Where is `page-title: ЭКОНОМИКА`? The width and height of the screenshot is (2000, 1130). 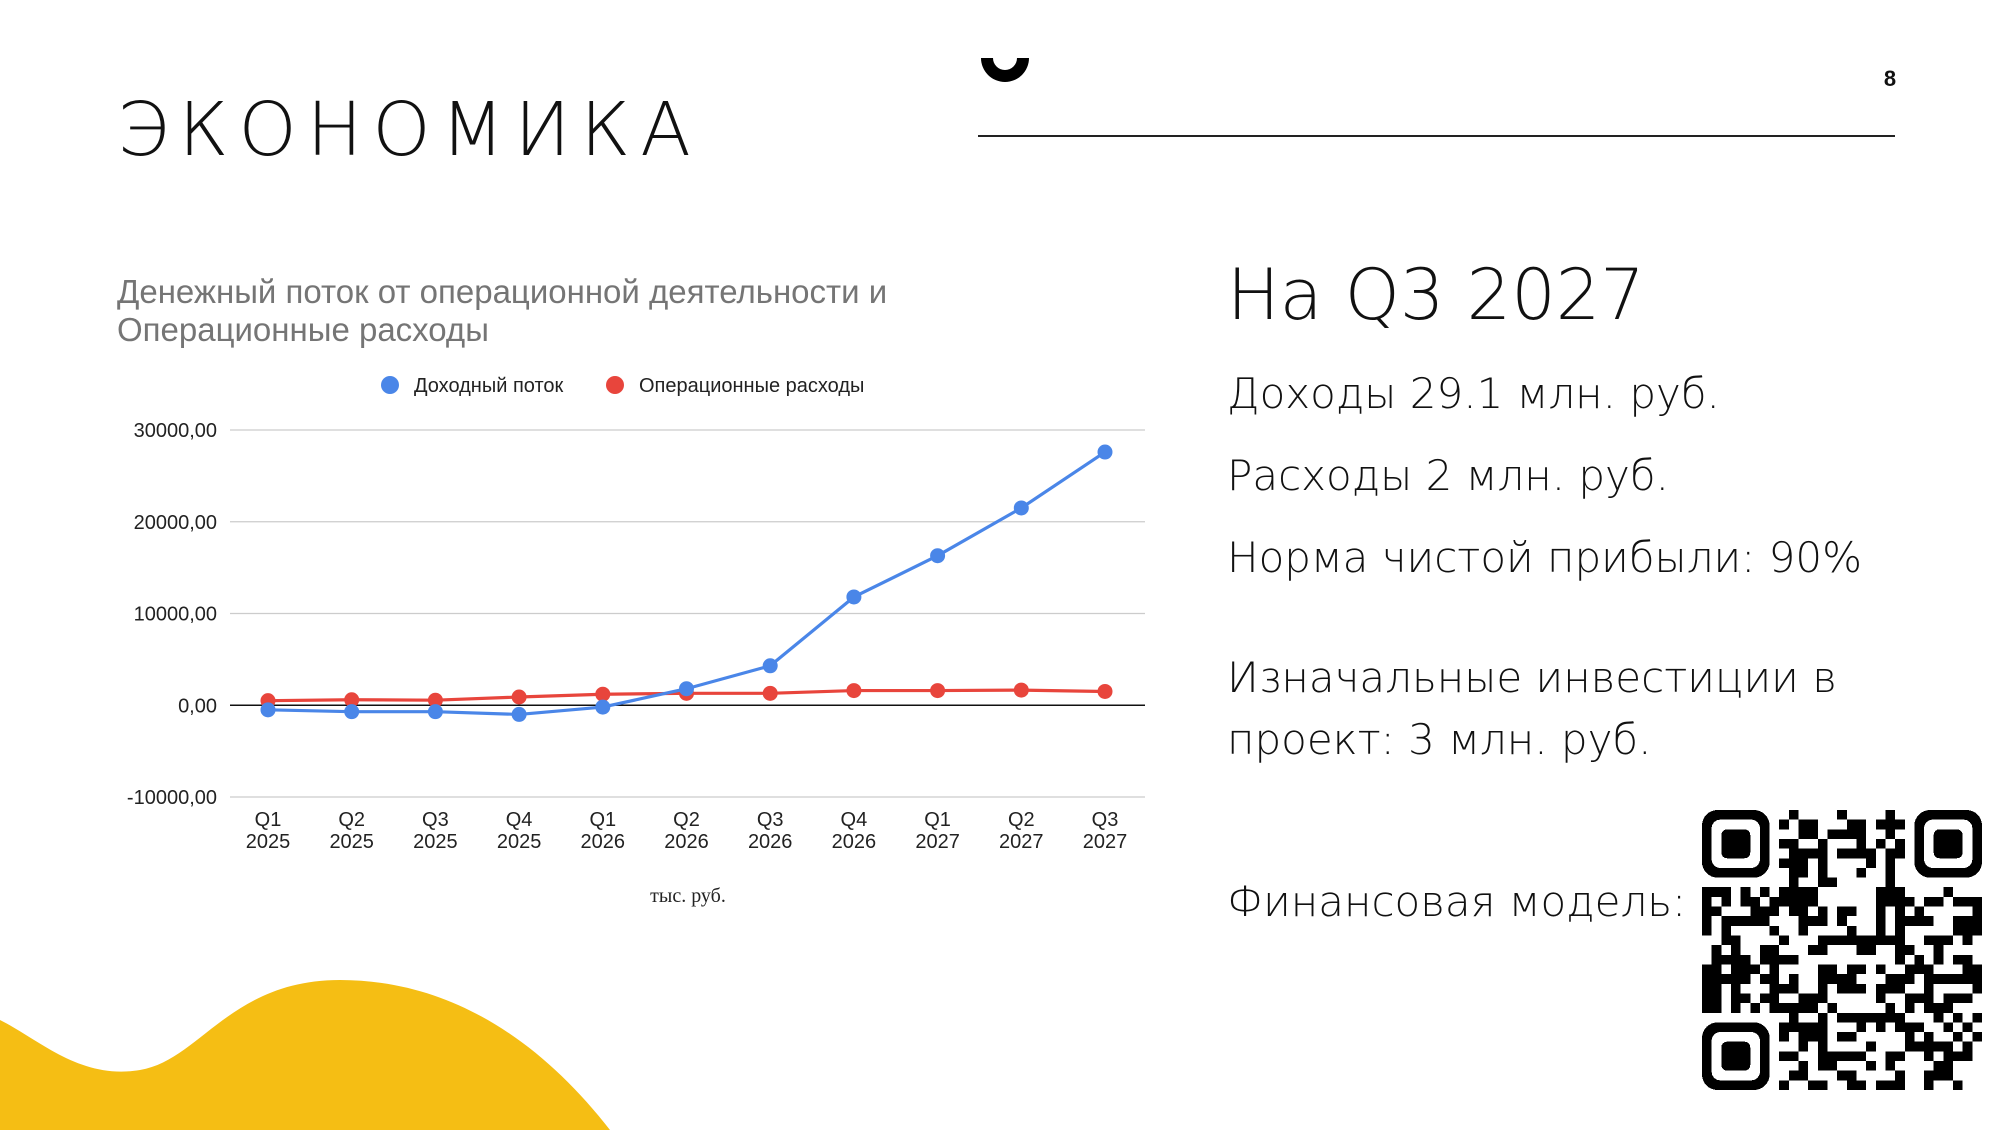 page-title: ЭКОНОМИКА is located at coordinates (409, 130).